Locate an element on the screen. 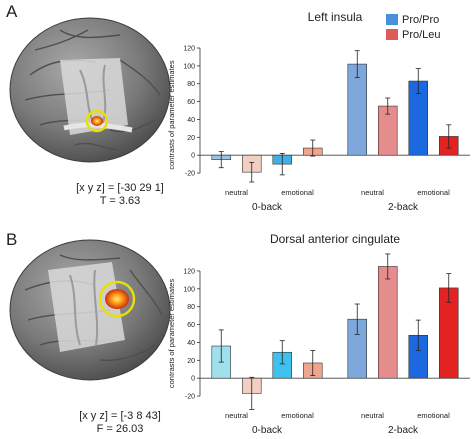  insula-ytick-label: 60 is located at coordinates (191, 102).